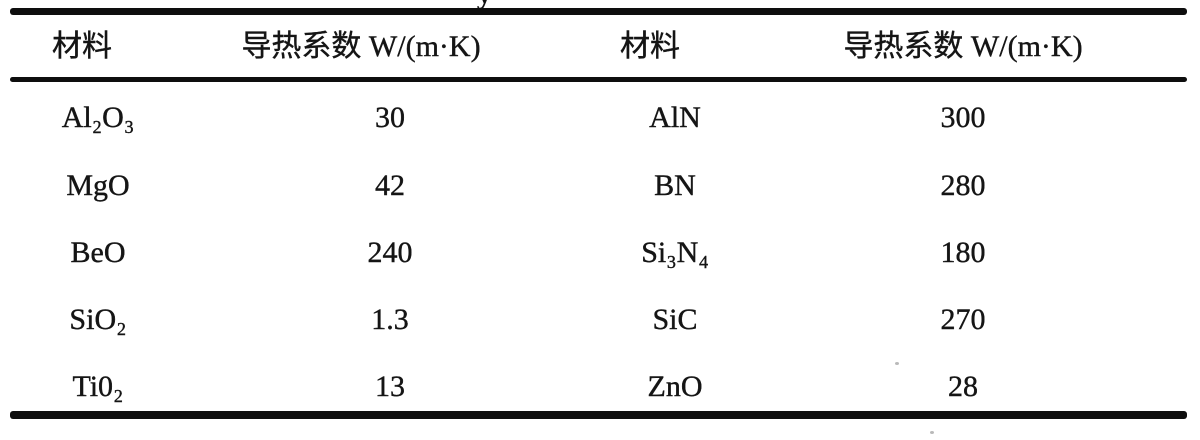 Image resolution: width=1200 pixels, height=440 pixels. What do you see at coordinates (98, 185) in the screenshot?
I see `cell-material-left: MgO` at bounding box center [98, 185].